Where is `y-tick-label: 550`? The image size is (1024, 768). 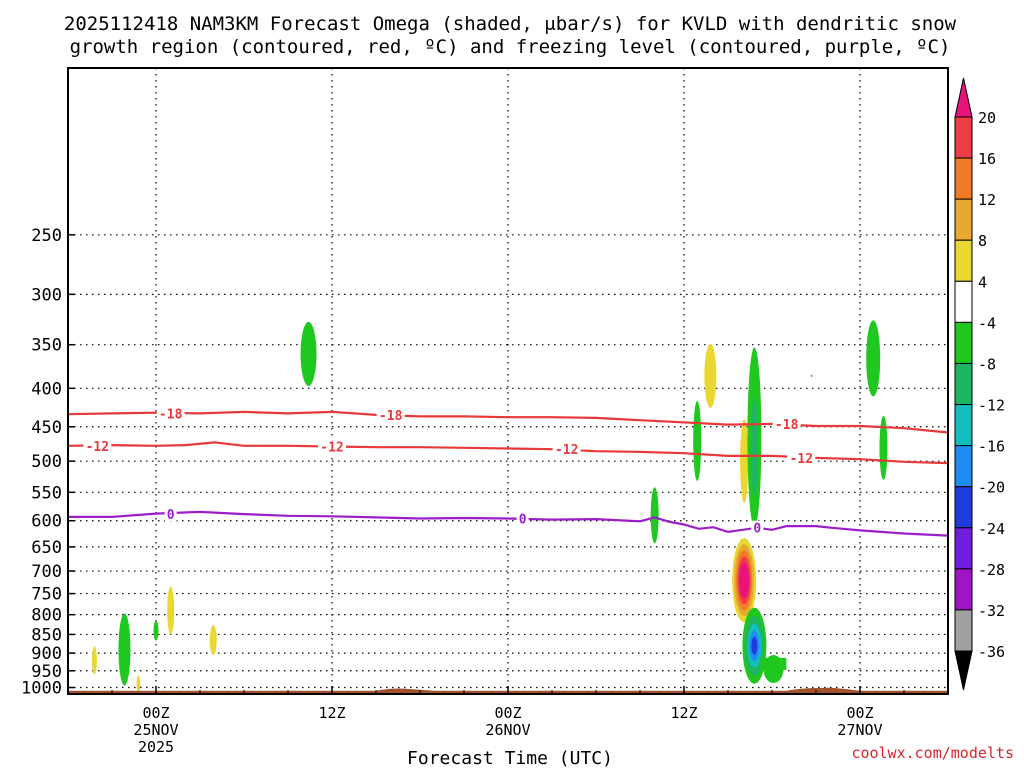 y-tick-label: 550 is located at coordinates (46, 493).